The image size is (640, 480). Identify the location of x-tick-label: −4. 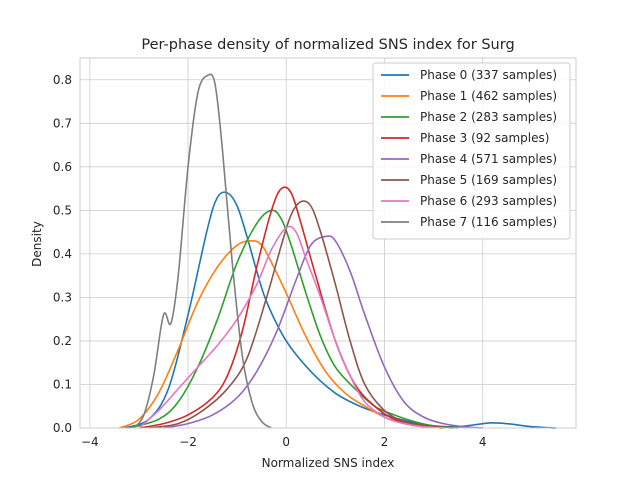
(90, 442).